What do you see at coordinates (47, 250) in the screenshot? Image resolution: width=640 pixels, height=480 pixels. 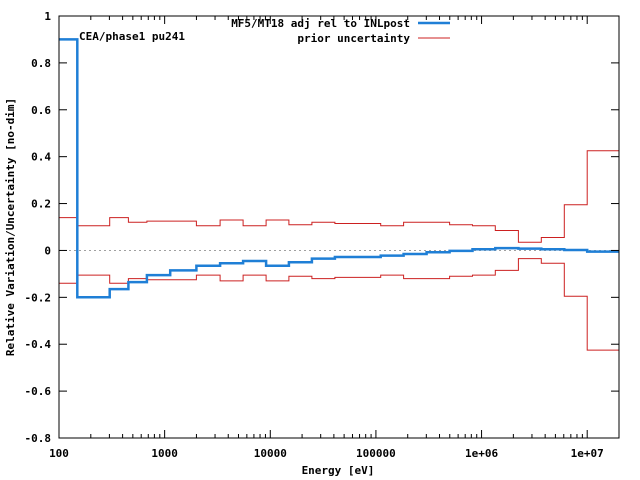 I see `y-tick-label: 0` at bounding box center [47, 250].